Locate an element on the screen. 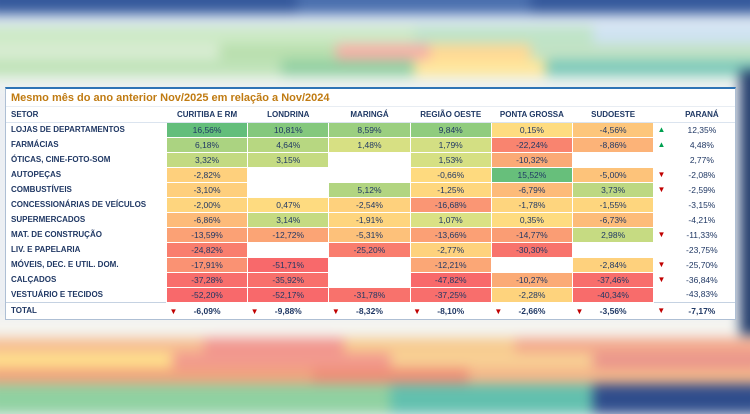 The image size is (750, 414). value-cell: 15,52% is located at coordinates (532, 174).